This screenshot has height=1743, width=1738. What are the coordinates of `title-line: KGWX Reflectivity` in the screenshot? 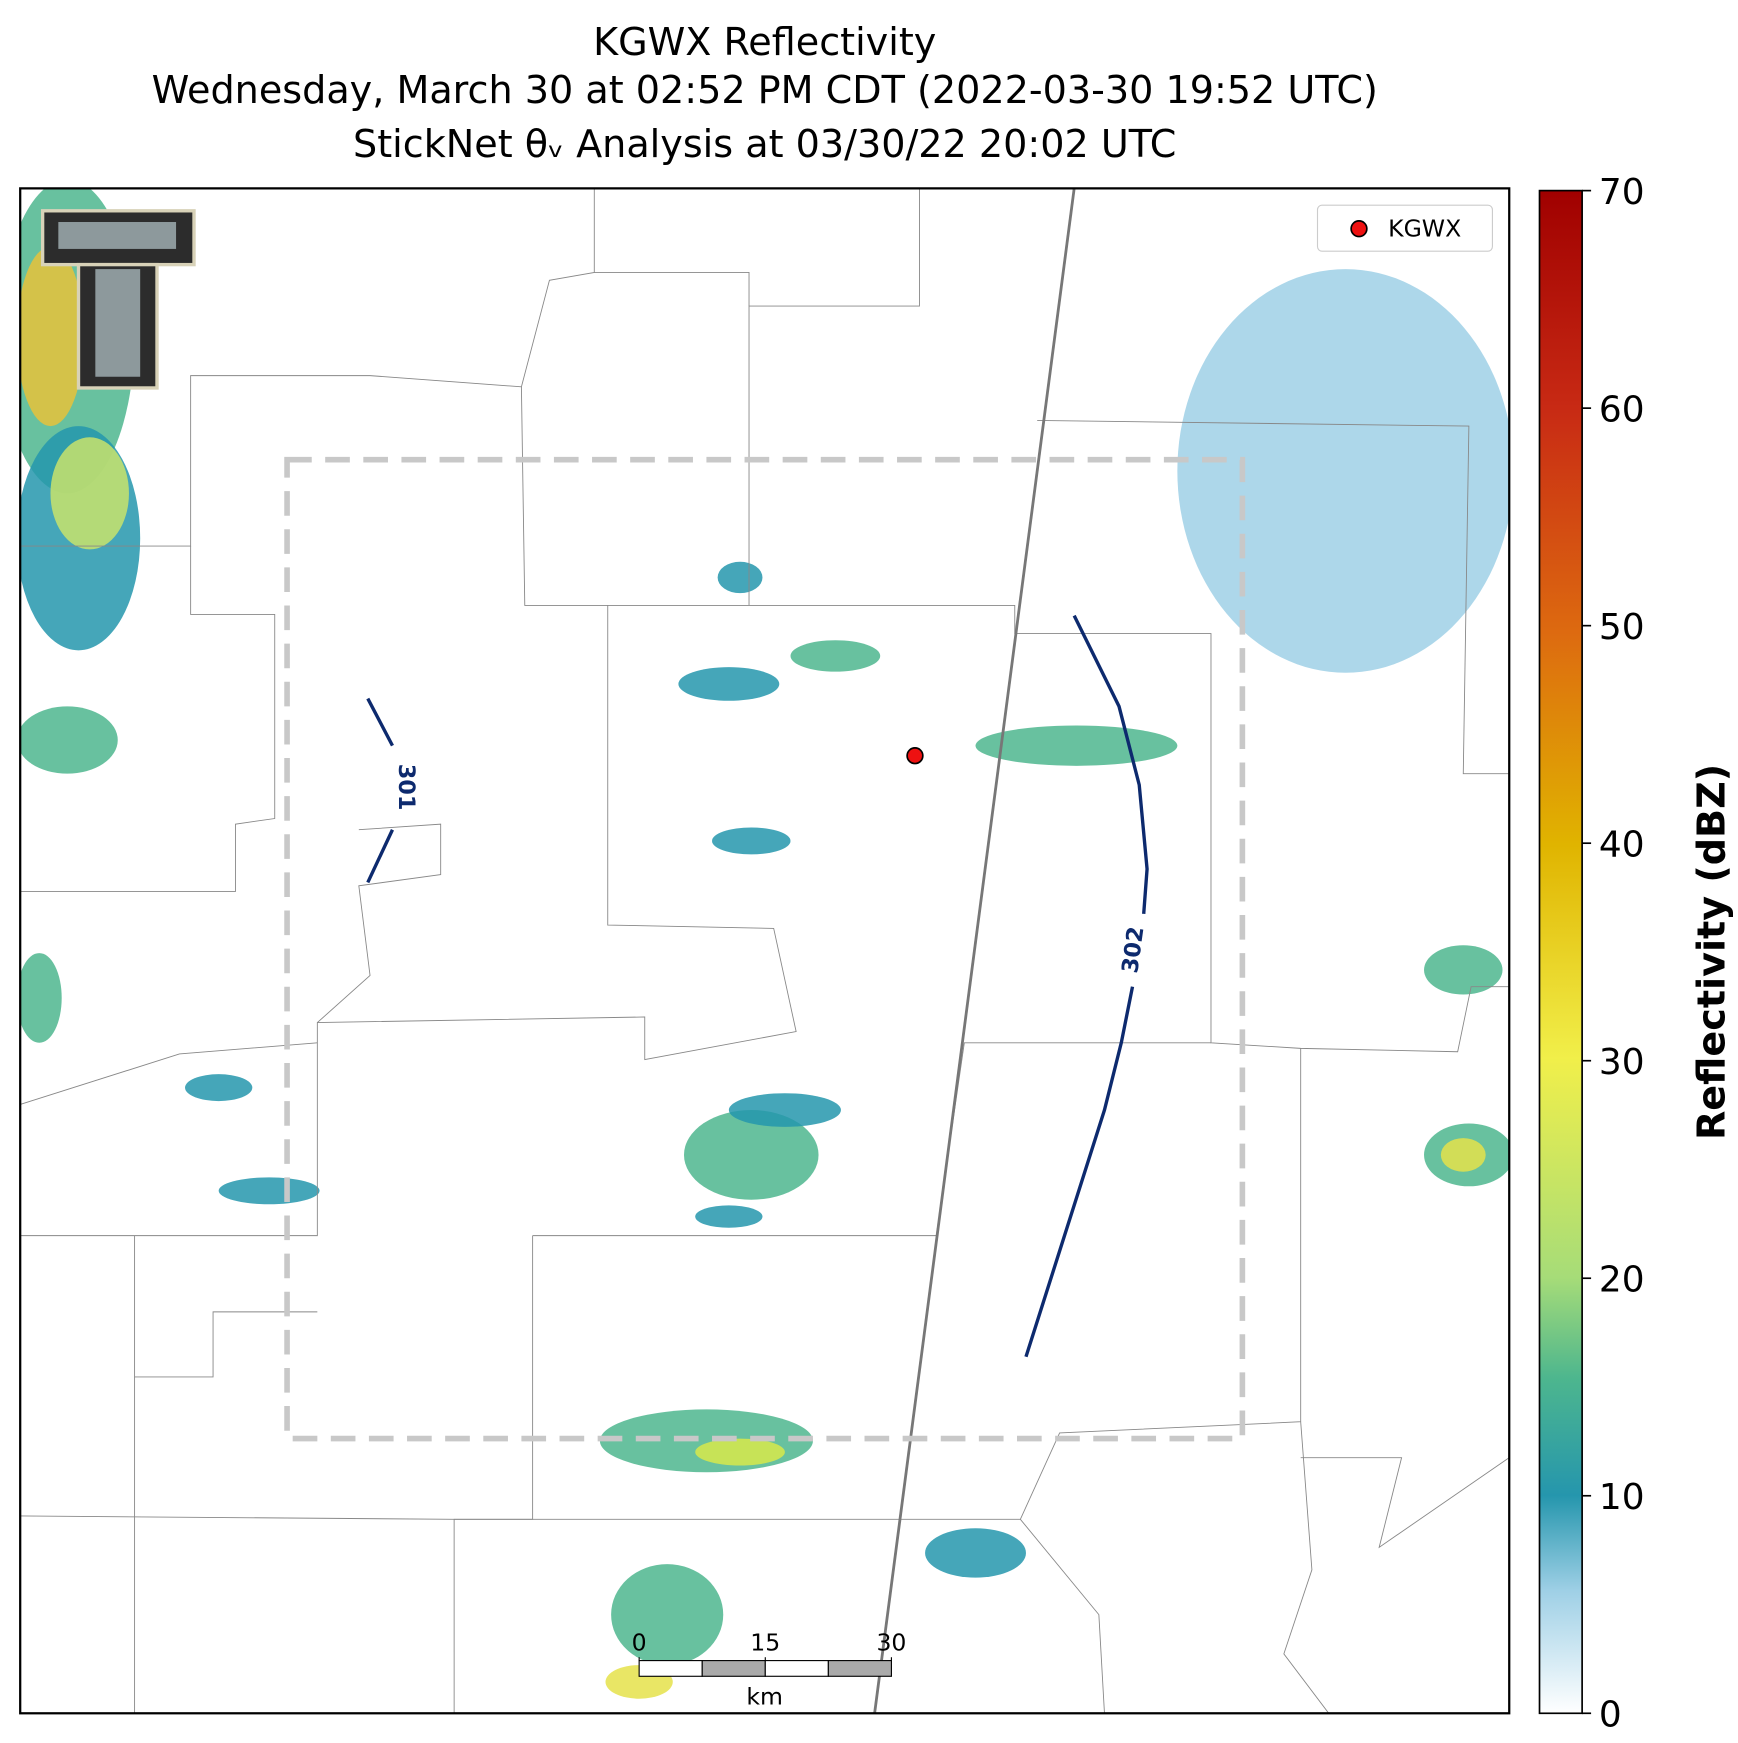 It's located at (764, 42).